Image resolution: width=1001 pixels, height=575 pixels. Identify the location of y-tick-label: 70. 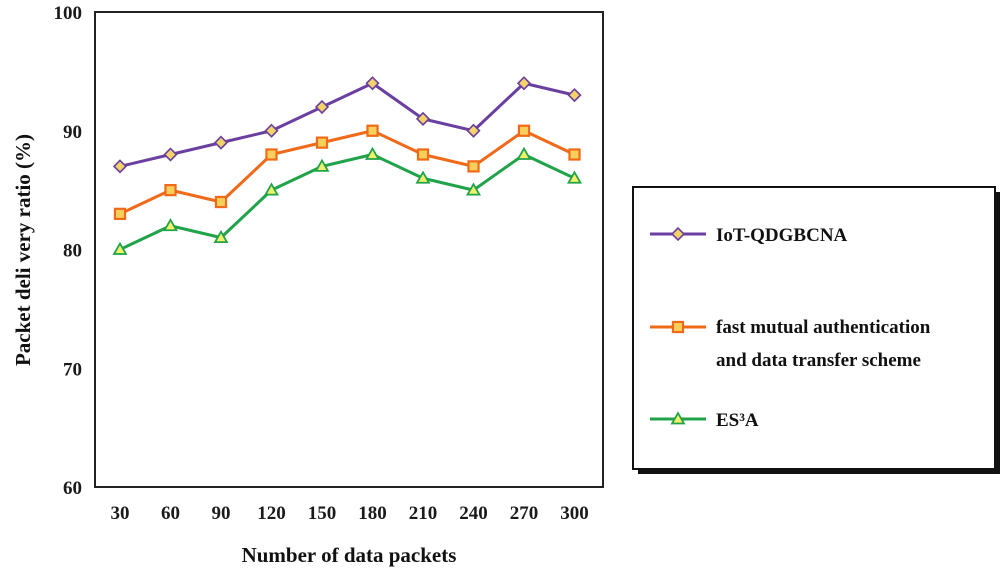
(72, 369).